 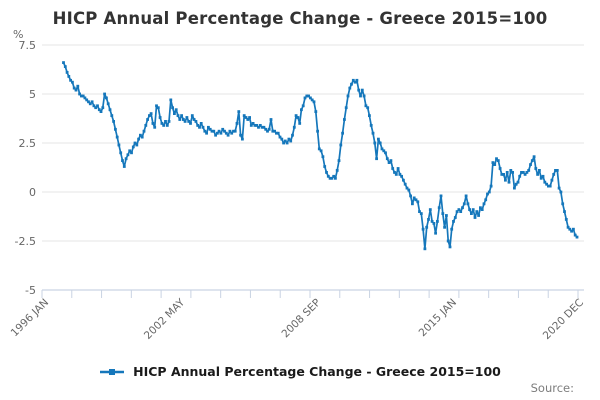 What do you see at coordinates (30, 290) in the screenshot?
I see `svg-text: -5` at bounding box center [30, 290].